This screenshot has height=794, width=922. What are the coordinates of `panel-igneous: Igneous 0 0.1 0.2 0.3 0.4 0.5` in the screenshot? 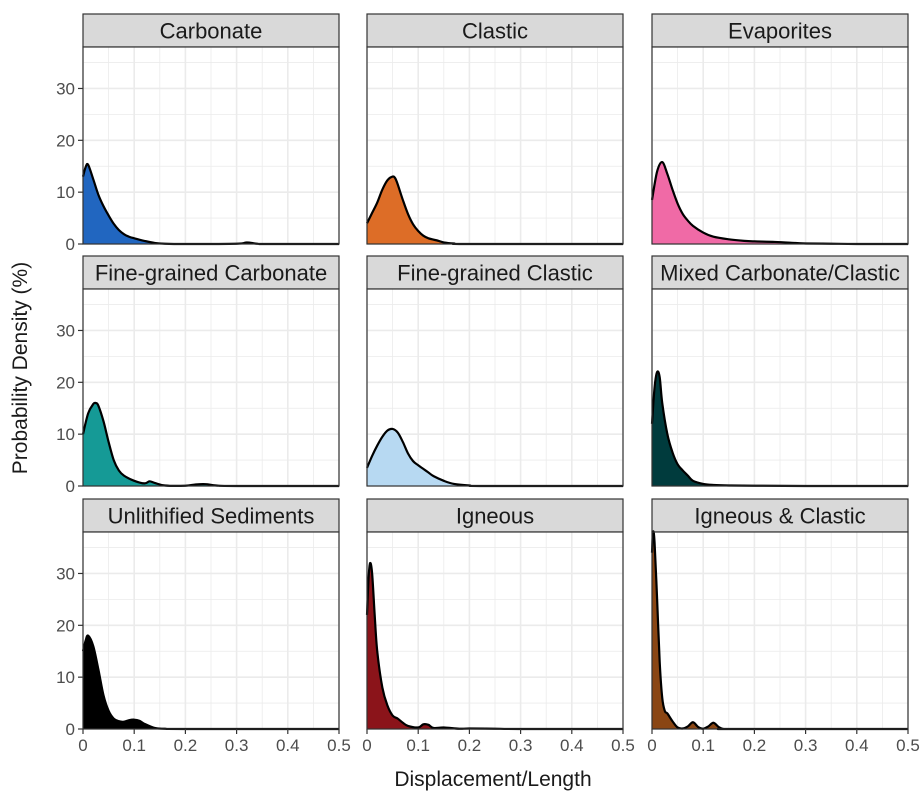 It's located at (498, 626).